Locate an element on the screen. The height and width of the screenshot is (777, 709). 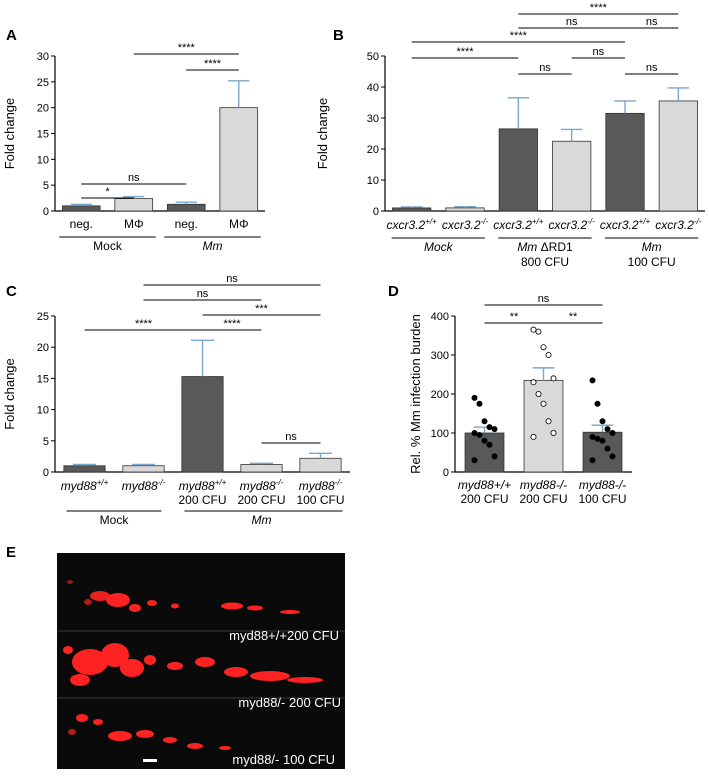
group-label: Mock is located at coordinates (115, 520).